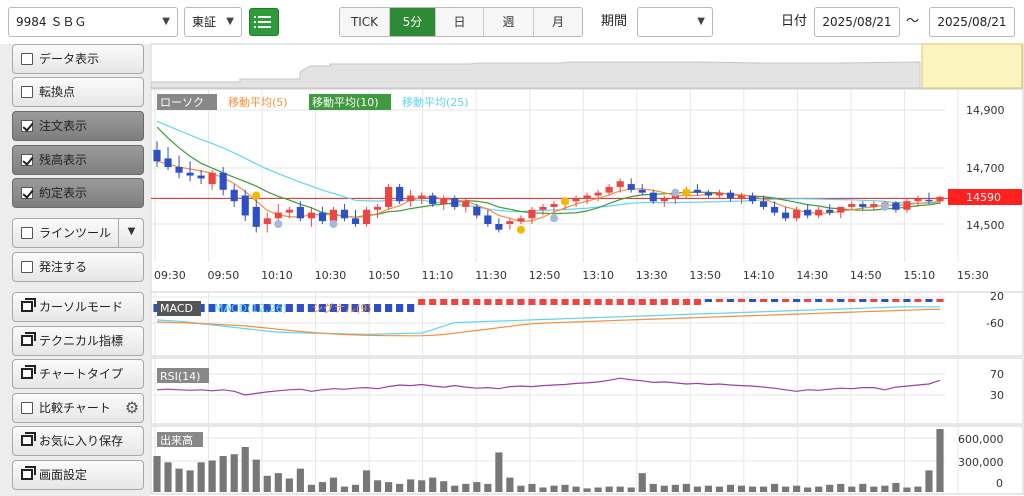 This screenshot has height=496, width=1024. I want to click on market-select: 東証 ▼, so click(213, 22).